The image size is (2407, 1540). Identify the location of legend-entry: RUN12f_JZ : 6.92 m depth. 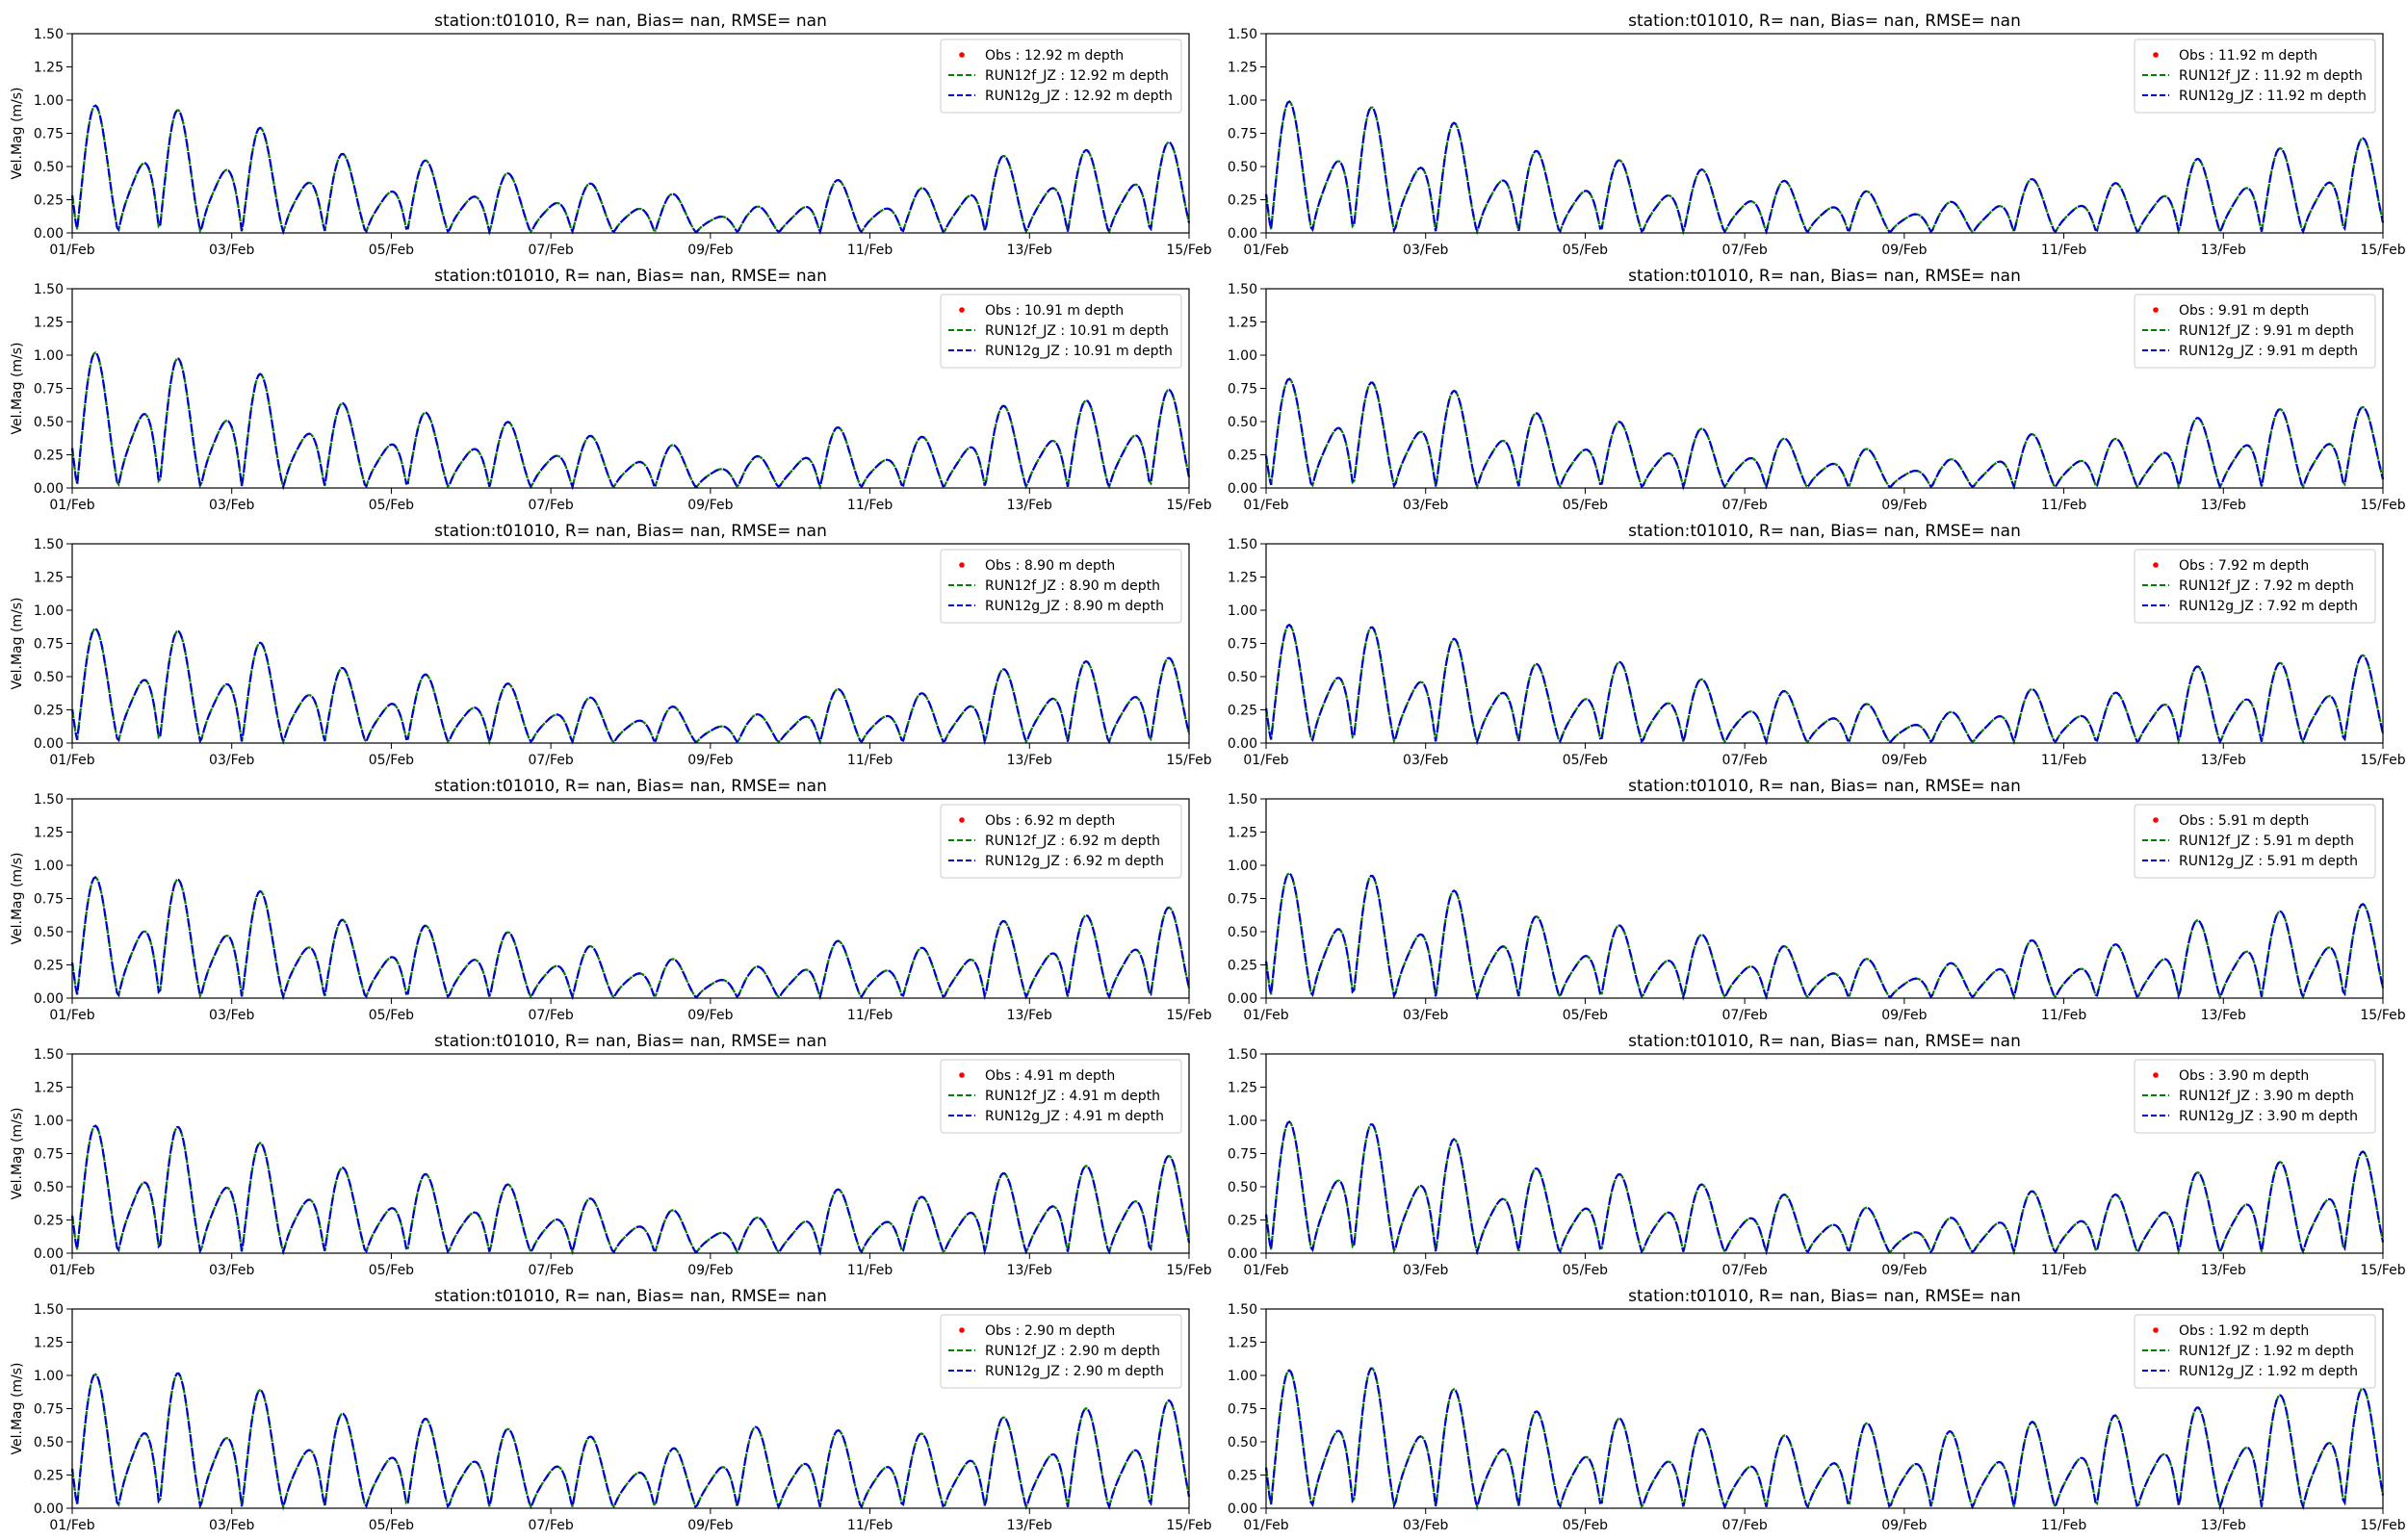
(1072, 841).